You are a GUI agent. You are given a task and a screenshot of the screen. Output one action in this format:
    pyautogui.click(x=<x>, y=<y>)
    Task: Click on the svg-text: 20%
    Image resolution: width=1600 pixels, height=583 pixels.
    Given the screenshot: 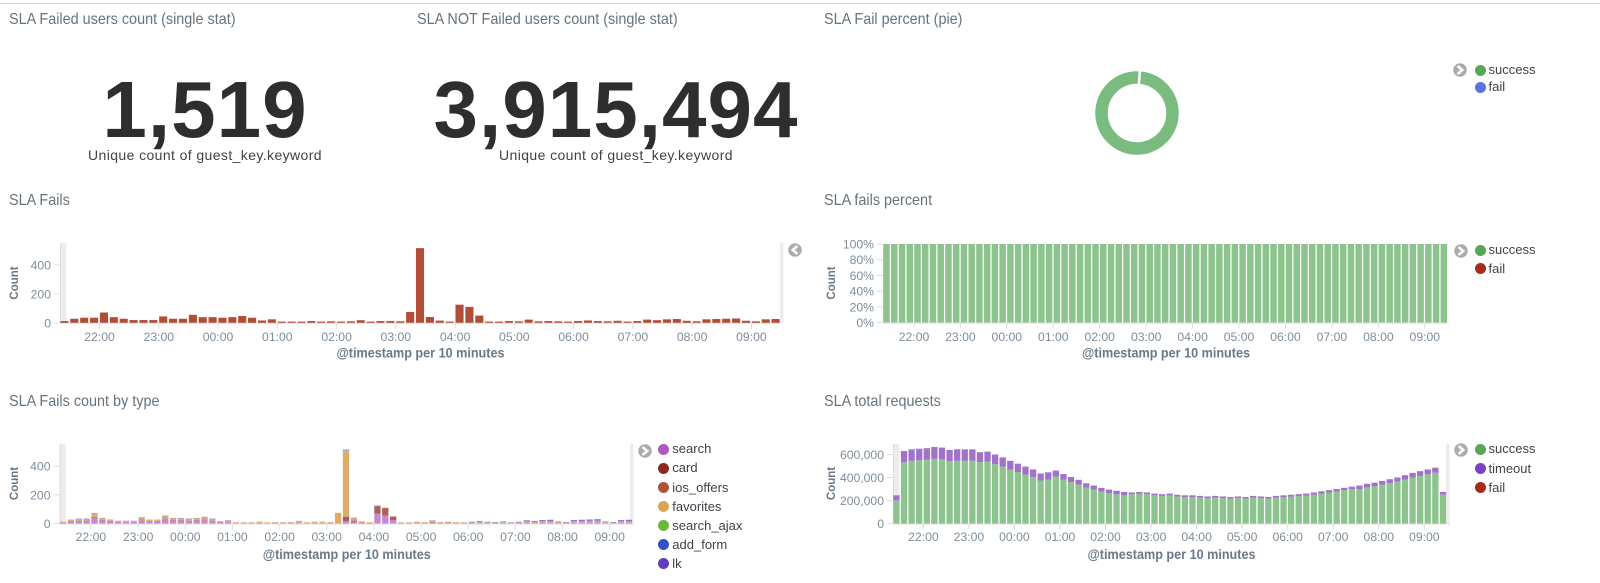 What is the action you would take?
    pyautogui.click(x=862, y=307)
    